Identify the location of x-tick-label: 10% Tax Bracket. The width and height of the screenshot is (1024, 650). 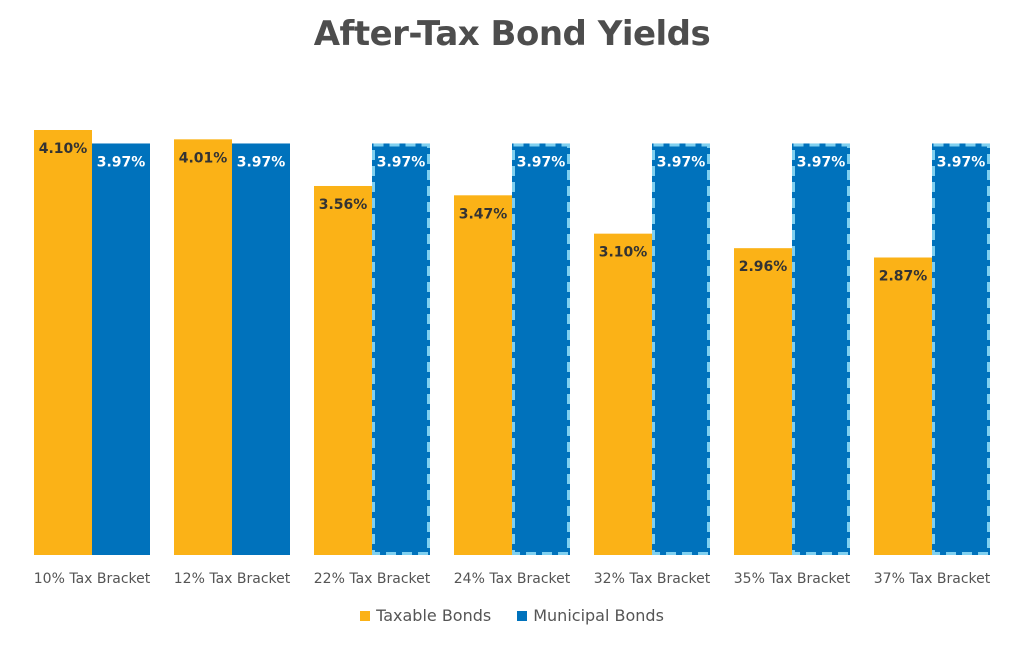
(92, 579).